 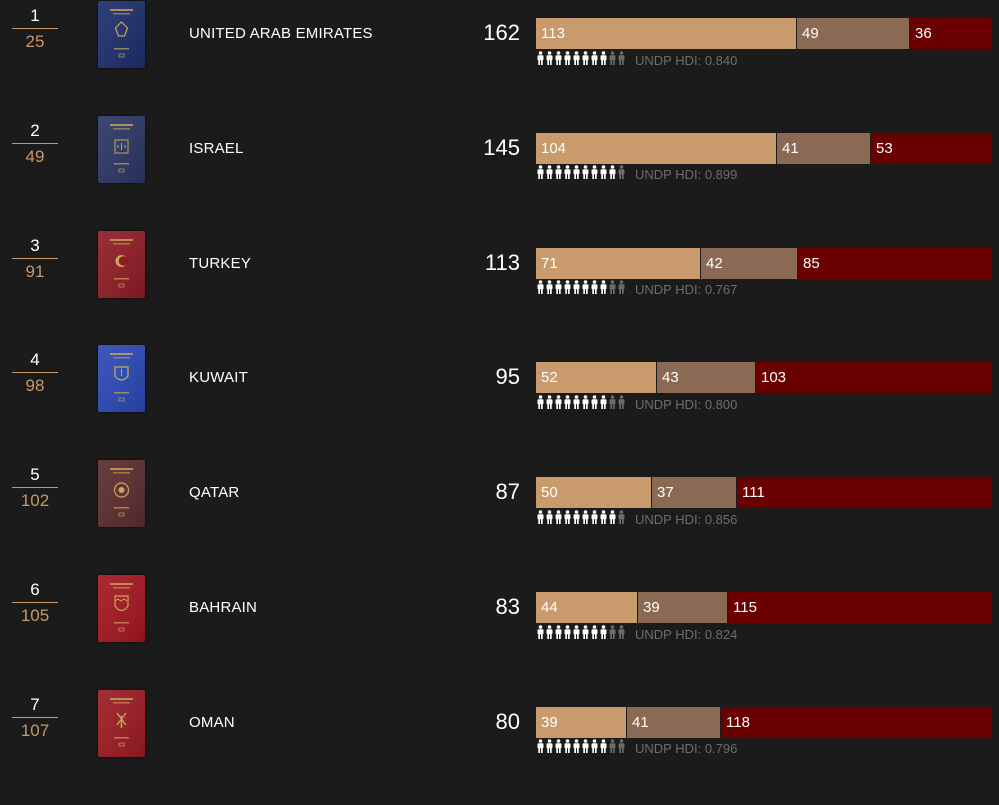 I want to click on regional-rank: 7, so click(x=35, y=704).